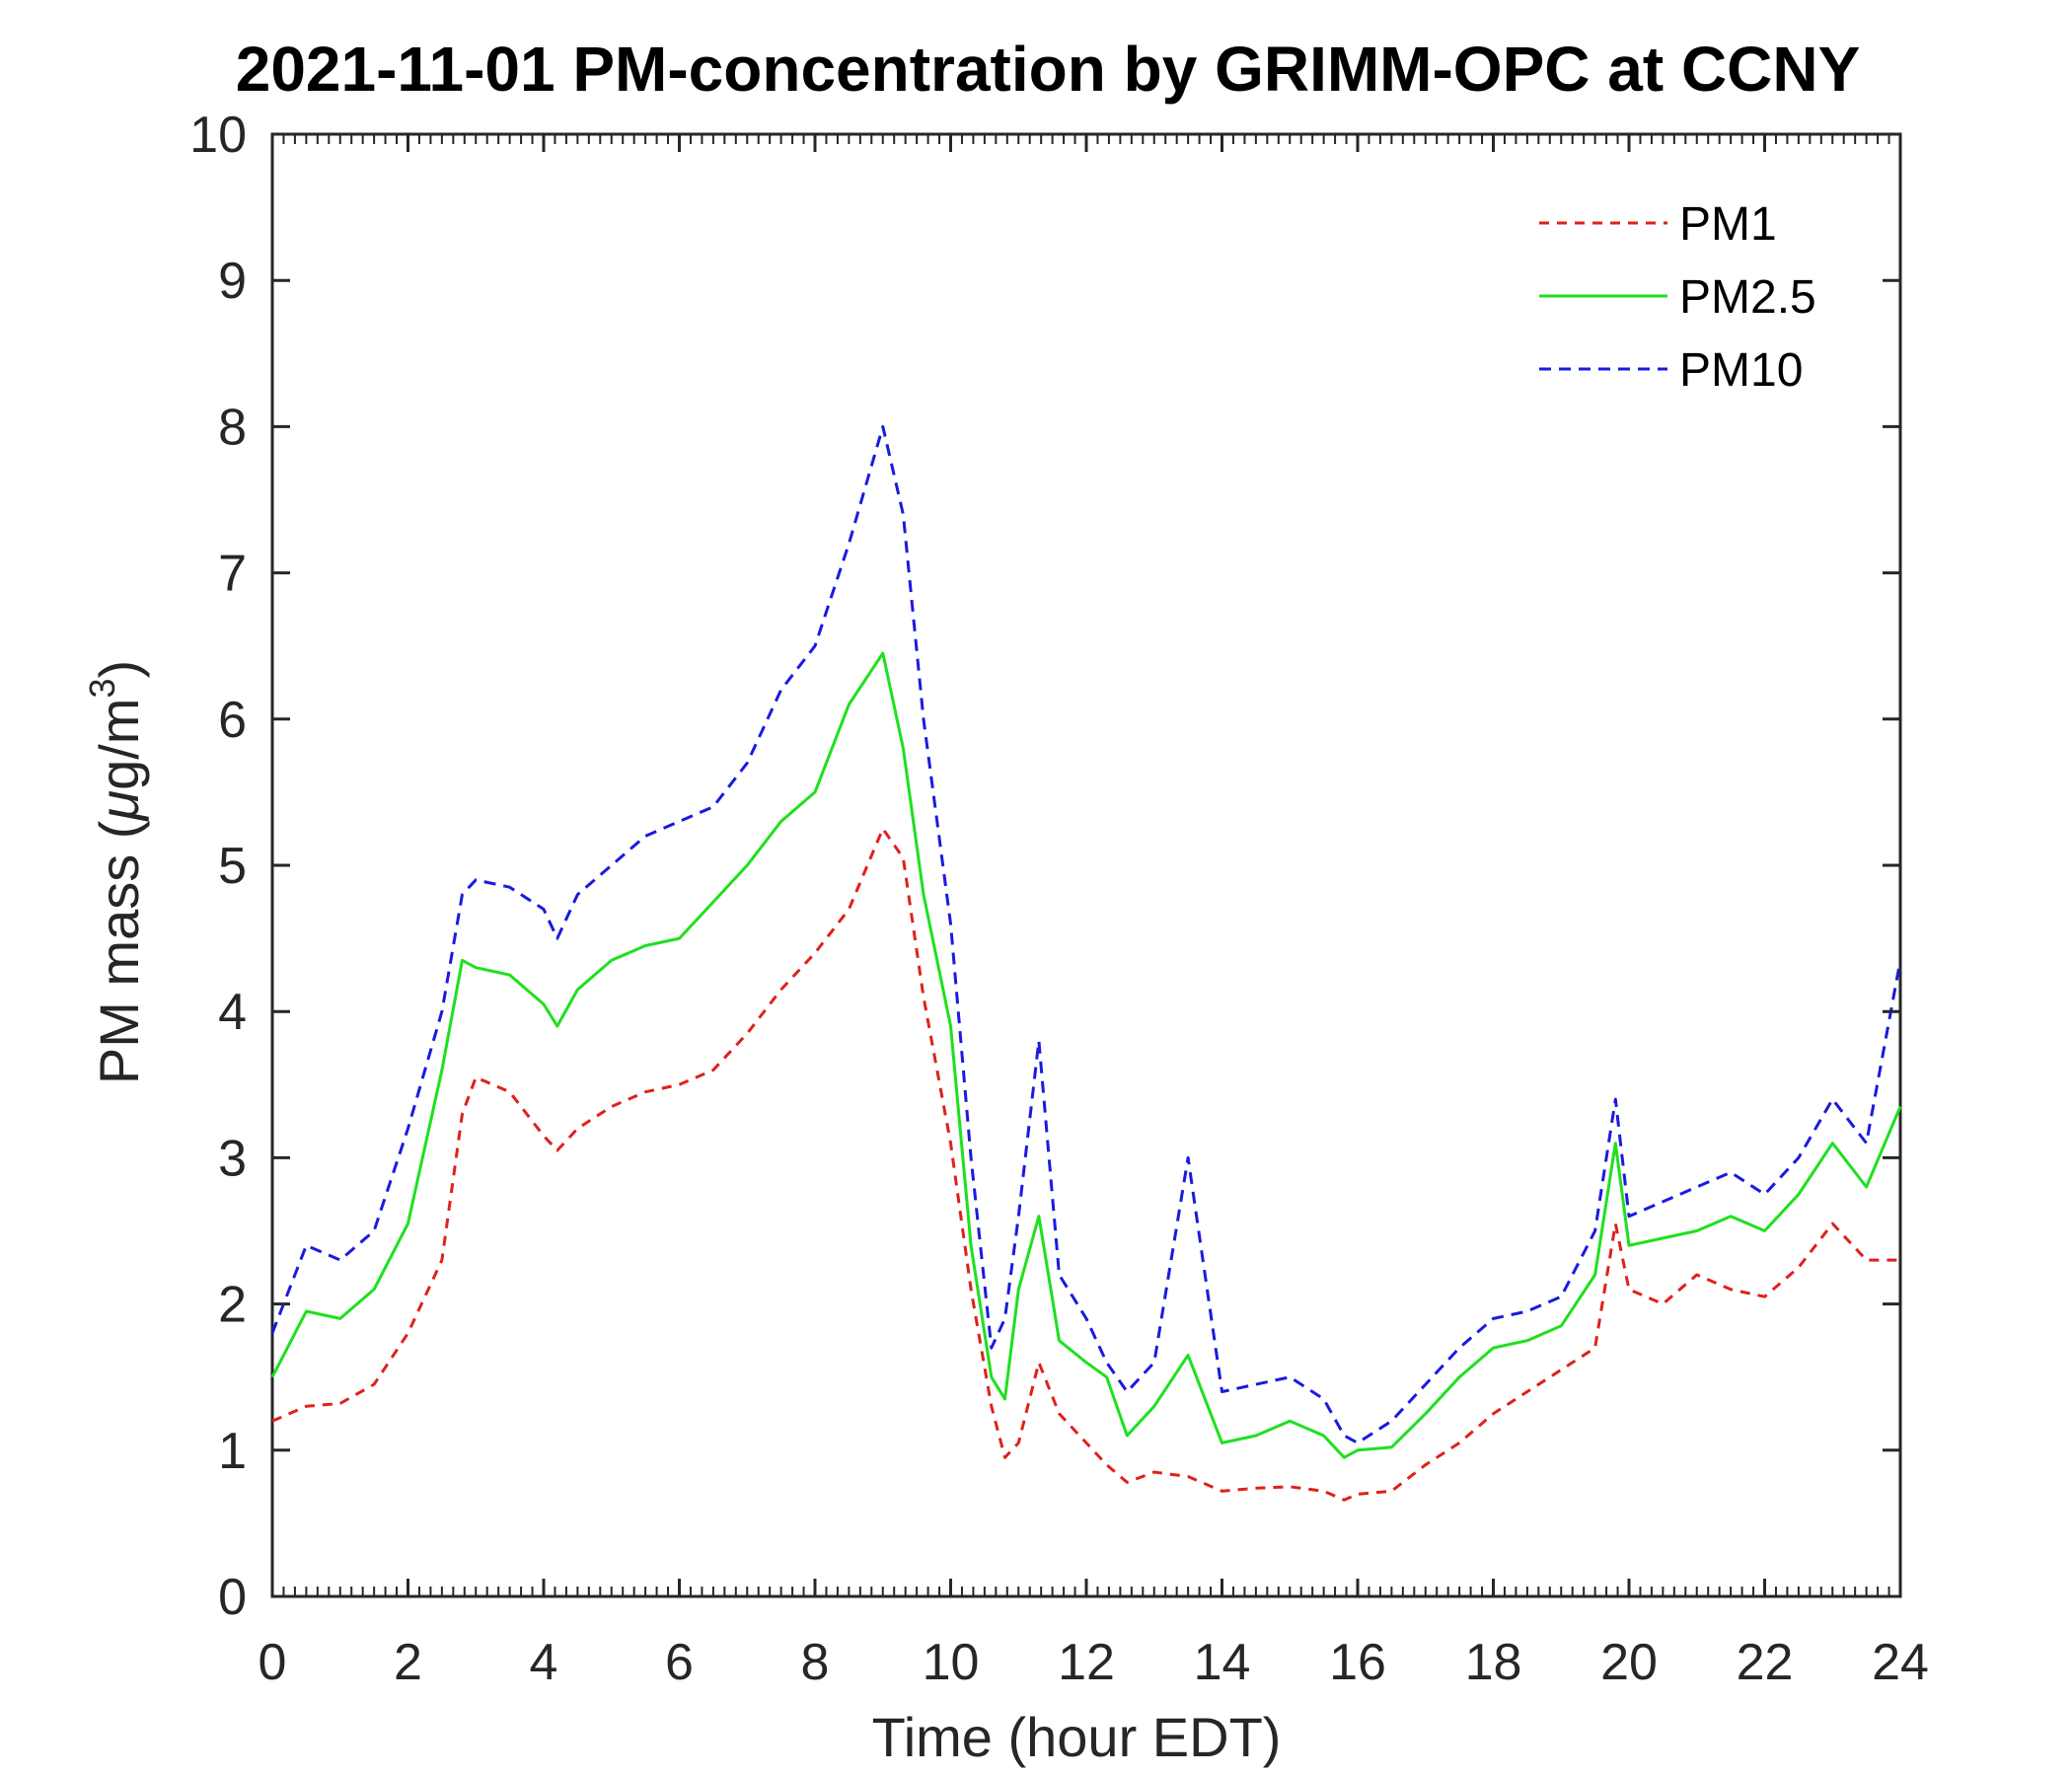 Image resolution: width=2072 pixels, height=1776 pixels. I want to click on x-tick-label: 14, so click(1223, 1662).